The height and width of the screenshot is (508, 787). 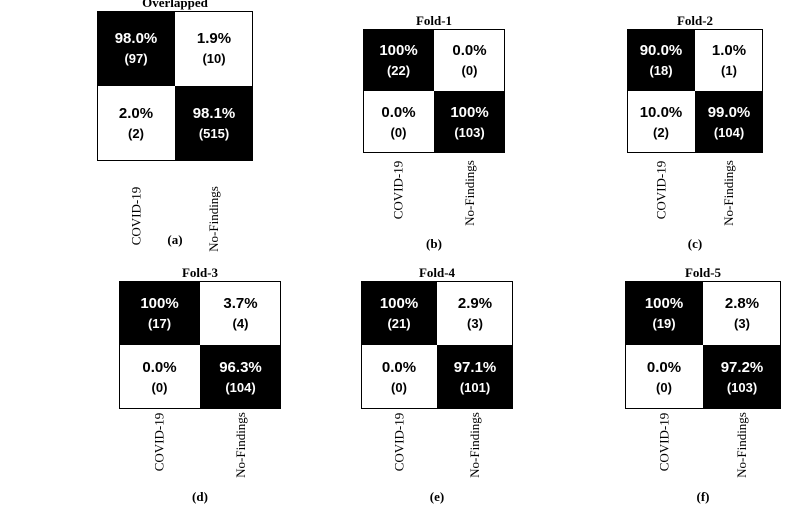 What do you see at coordinates (214, 123) in the screenshot?
I see `matrix-cell: 98.1% (515)` at bounding box center [214, 123].